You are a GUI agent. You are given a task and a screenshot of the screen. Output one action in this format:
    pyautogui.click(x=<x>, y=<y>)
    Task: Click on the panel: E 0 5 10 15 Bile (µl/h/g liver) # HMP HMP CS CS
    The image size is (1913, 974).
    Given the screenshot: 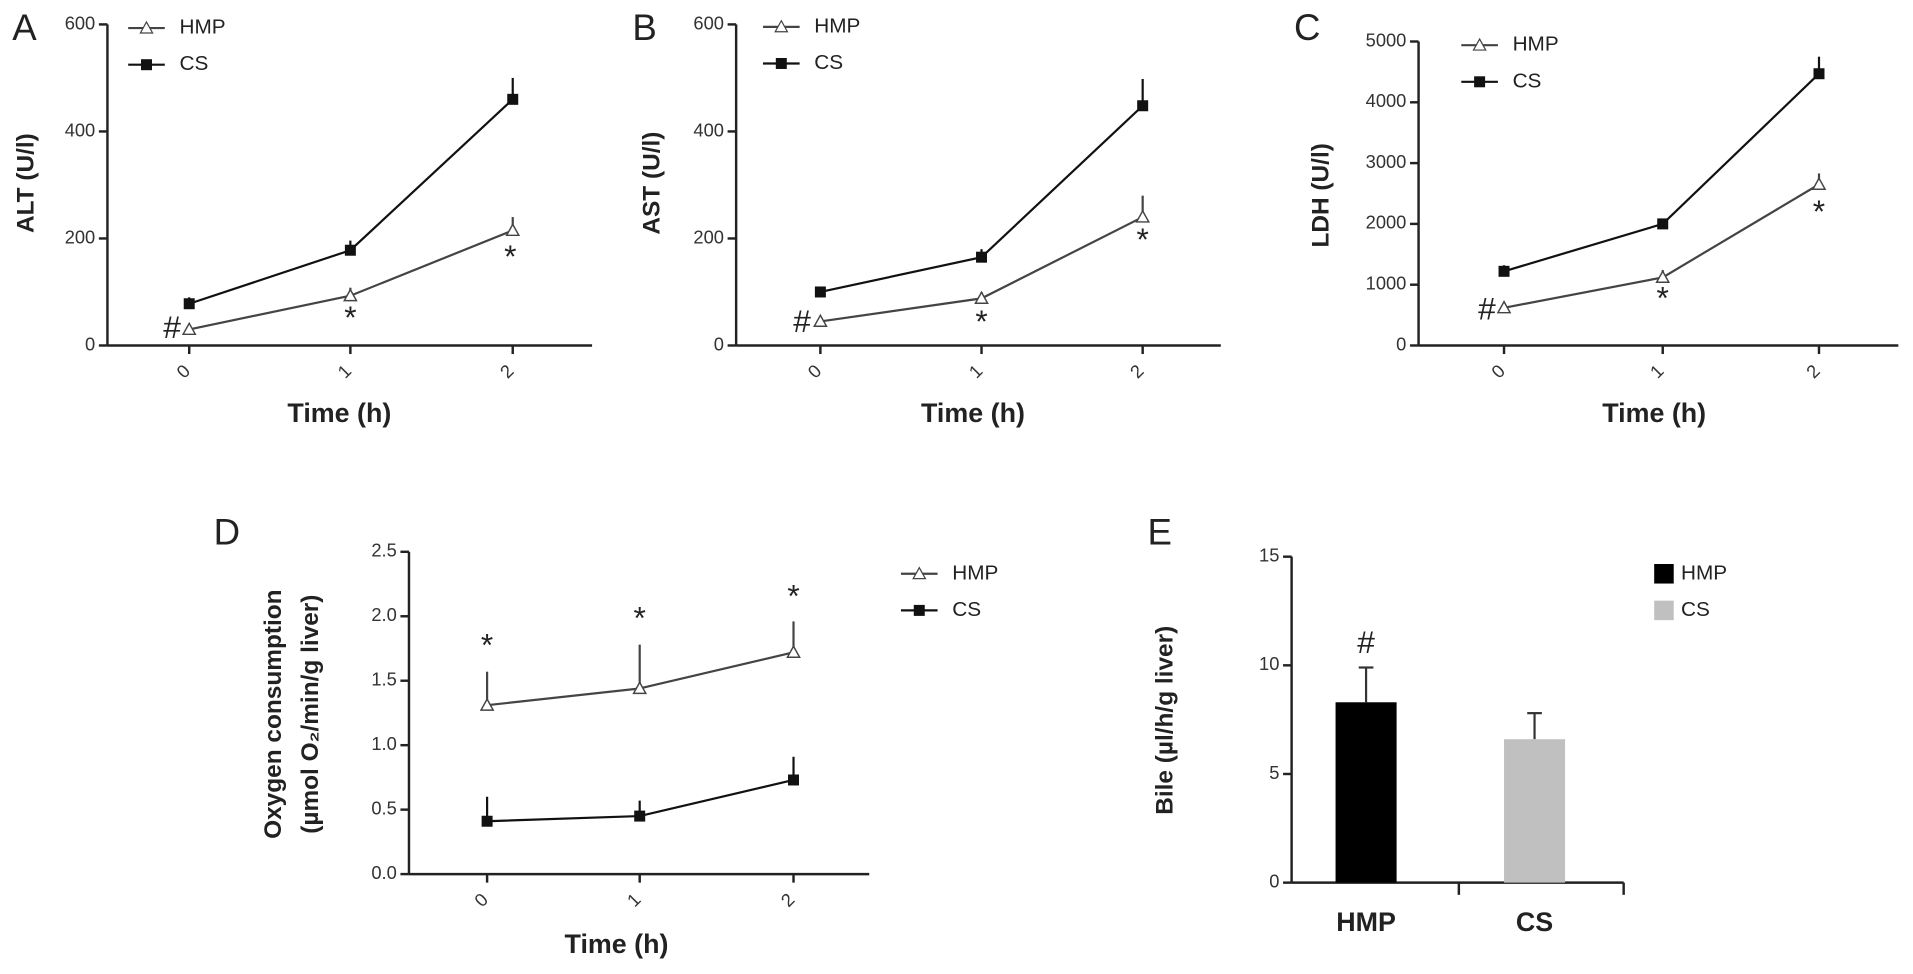 What is the action you would take?
    pyautogui.click(x=1438, y=724)
    